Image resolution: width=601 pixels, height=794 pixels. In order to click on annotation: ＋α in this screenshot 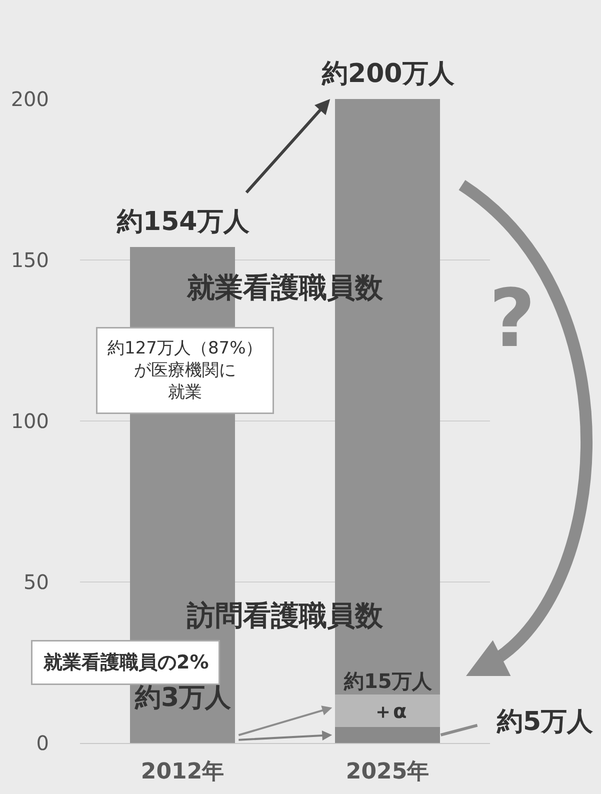, I will do `click(390, 711)`.